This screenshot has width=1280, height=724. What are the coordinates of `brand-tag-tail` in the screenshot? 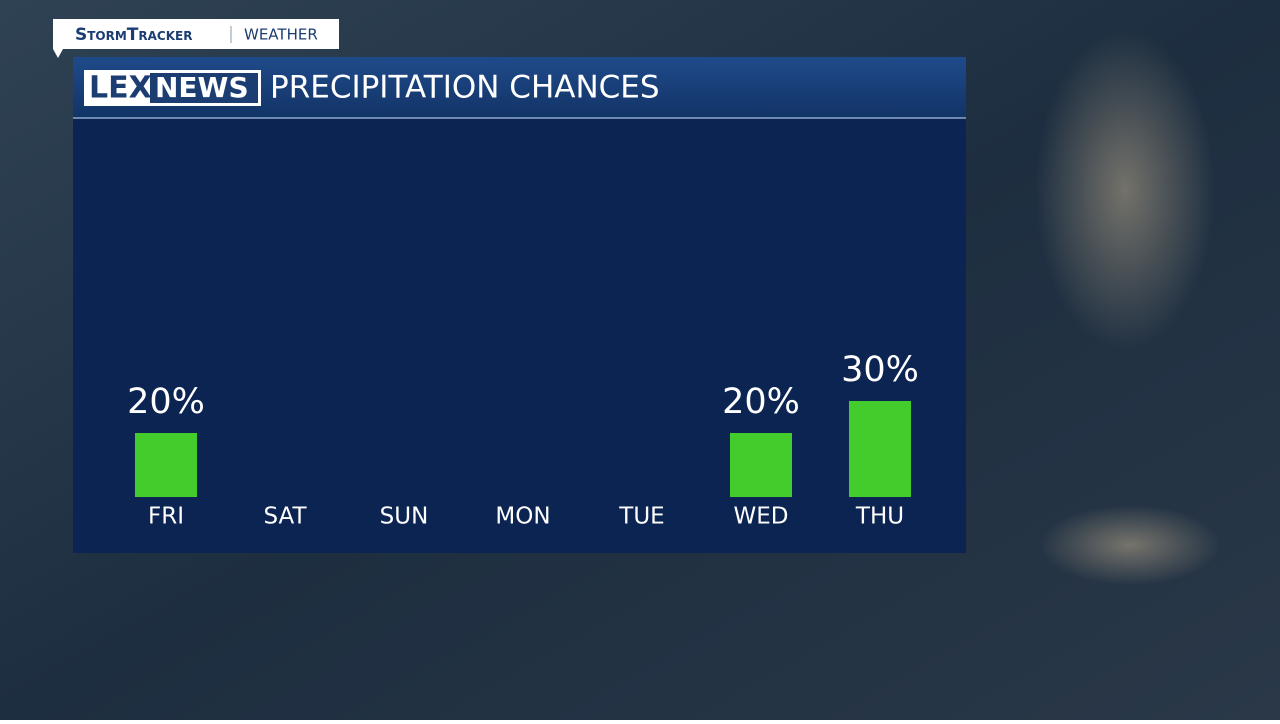 It's located at (58, 53).